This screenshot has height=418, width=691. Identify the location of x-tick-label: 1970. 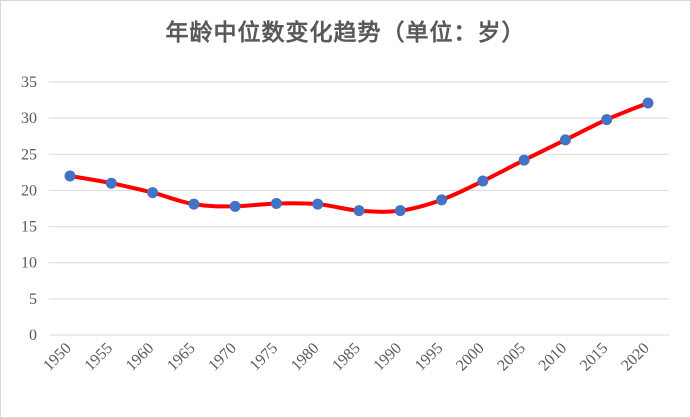
(222, 357).